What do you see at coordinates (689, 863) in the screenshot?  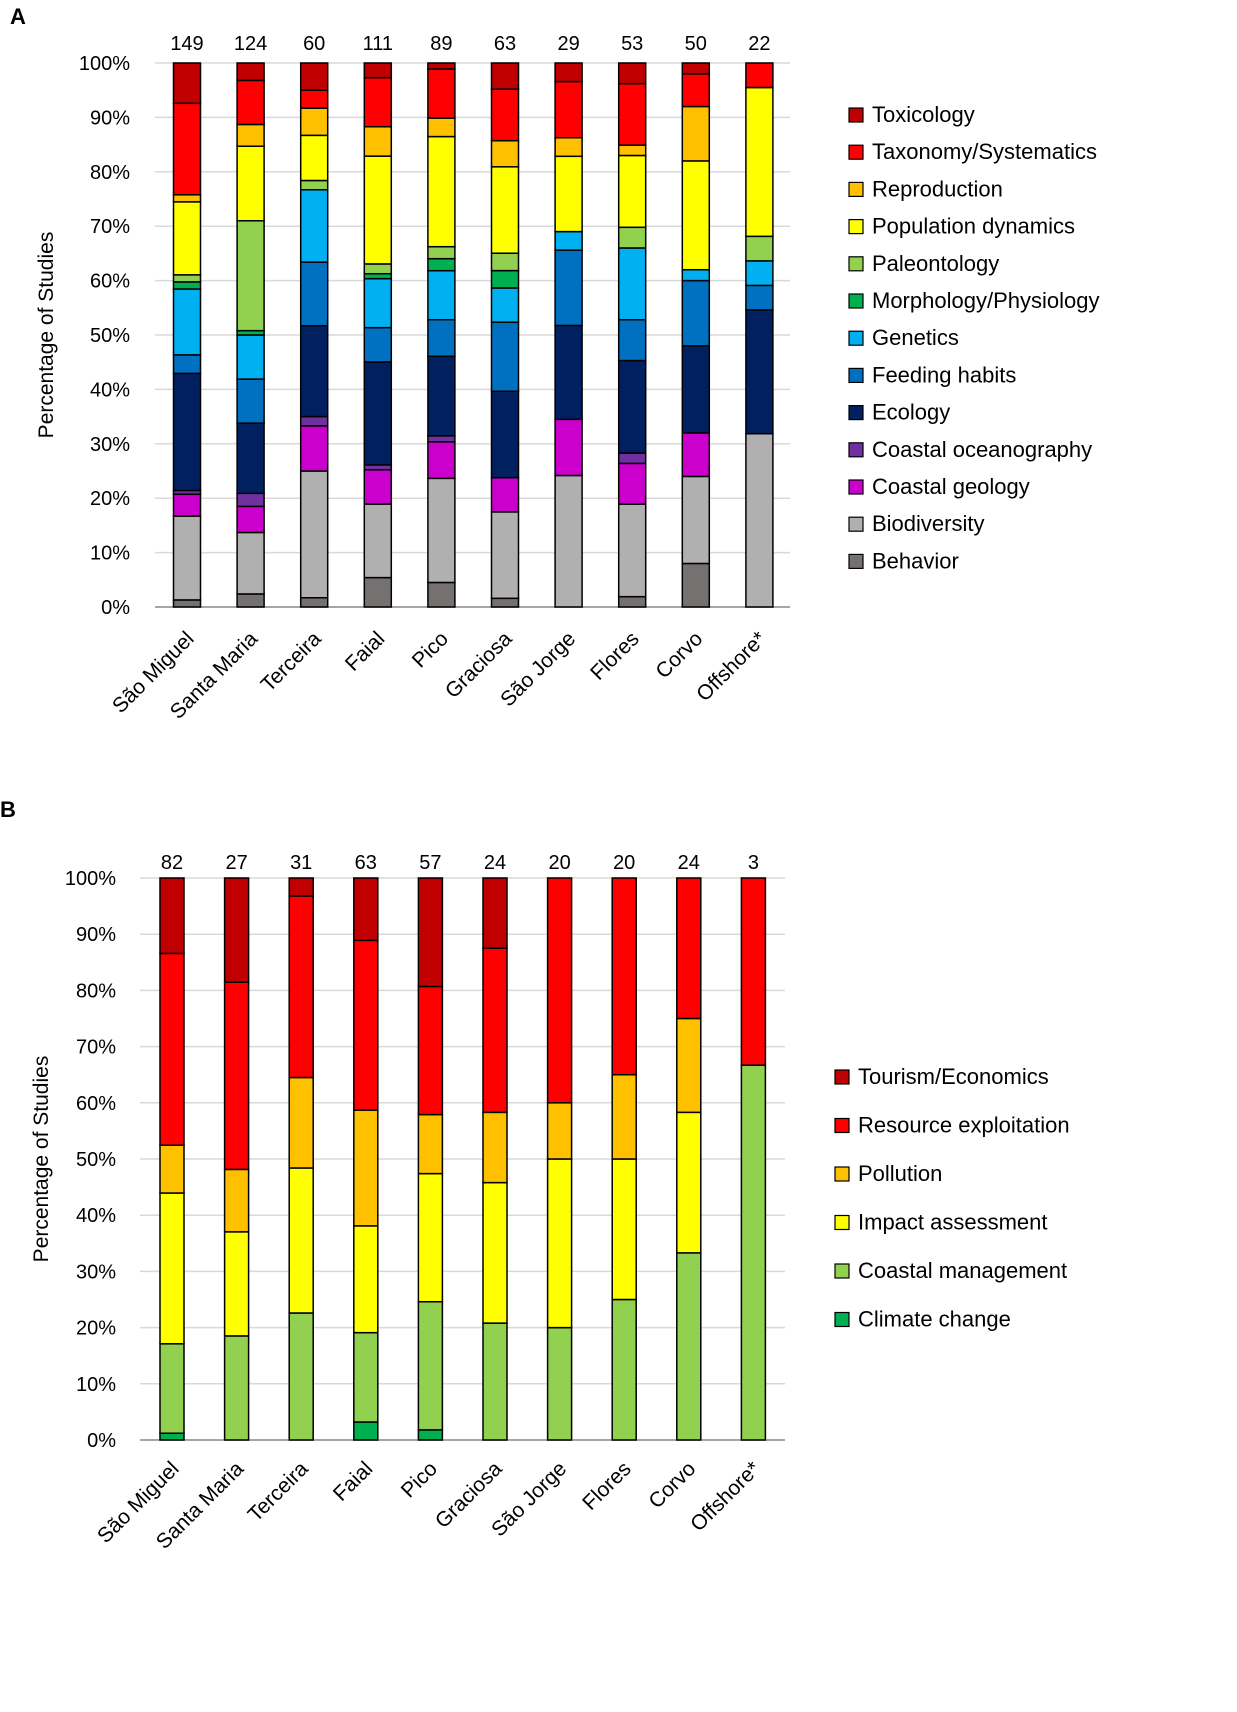 I see `bar-total-label: 24` at bounding box center [689, 863].